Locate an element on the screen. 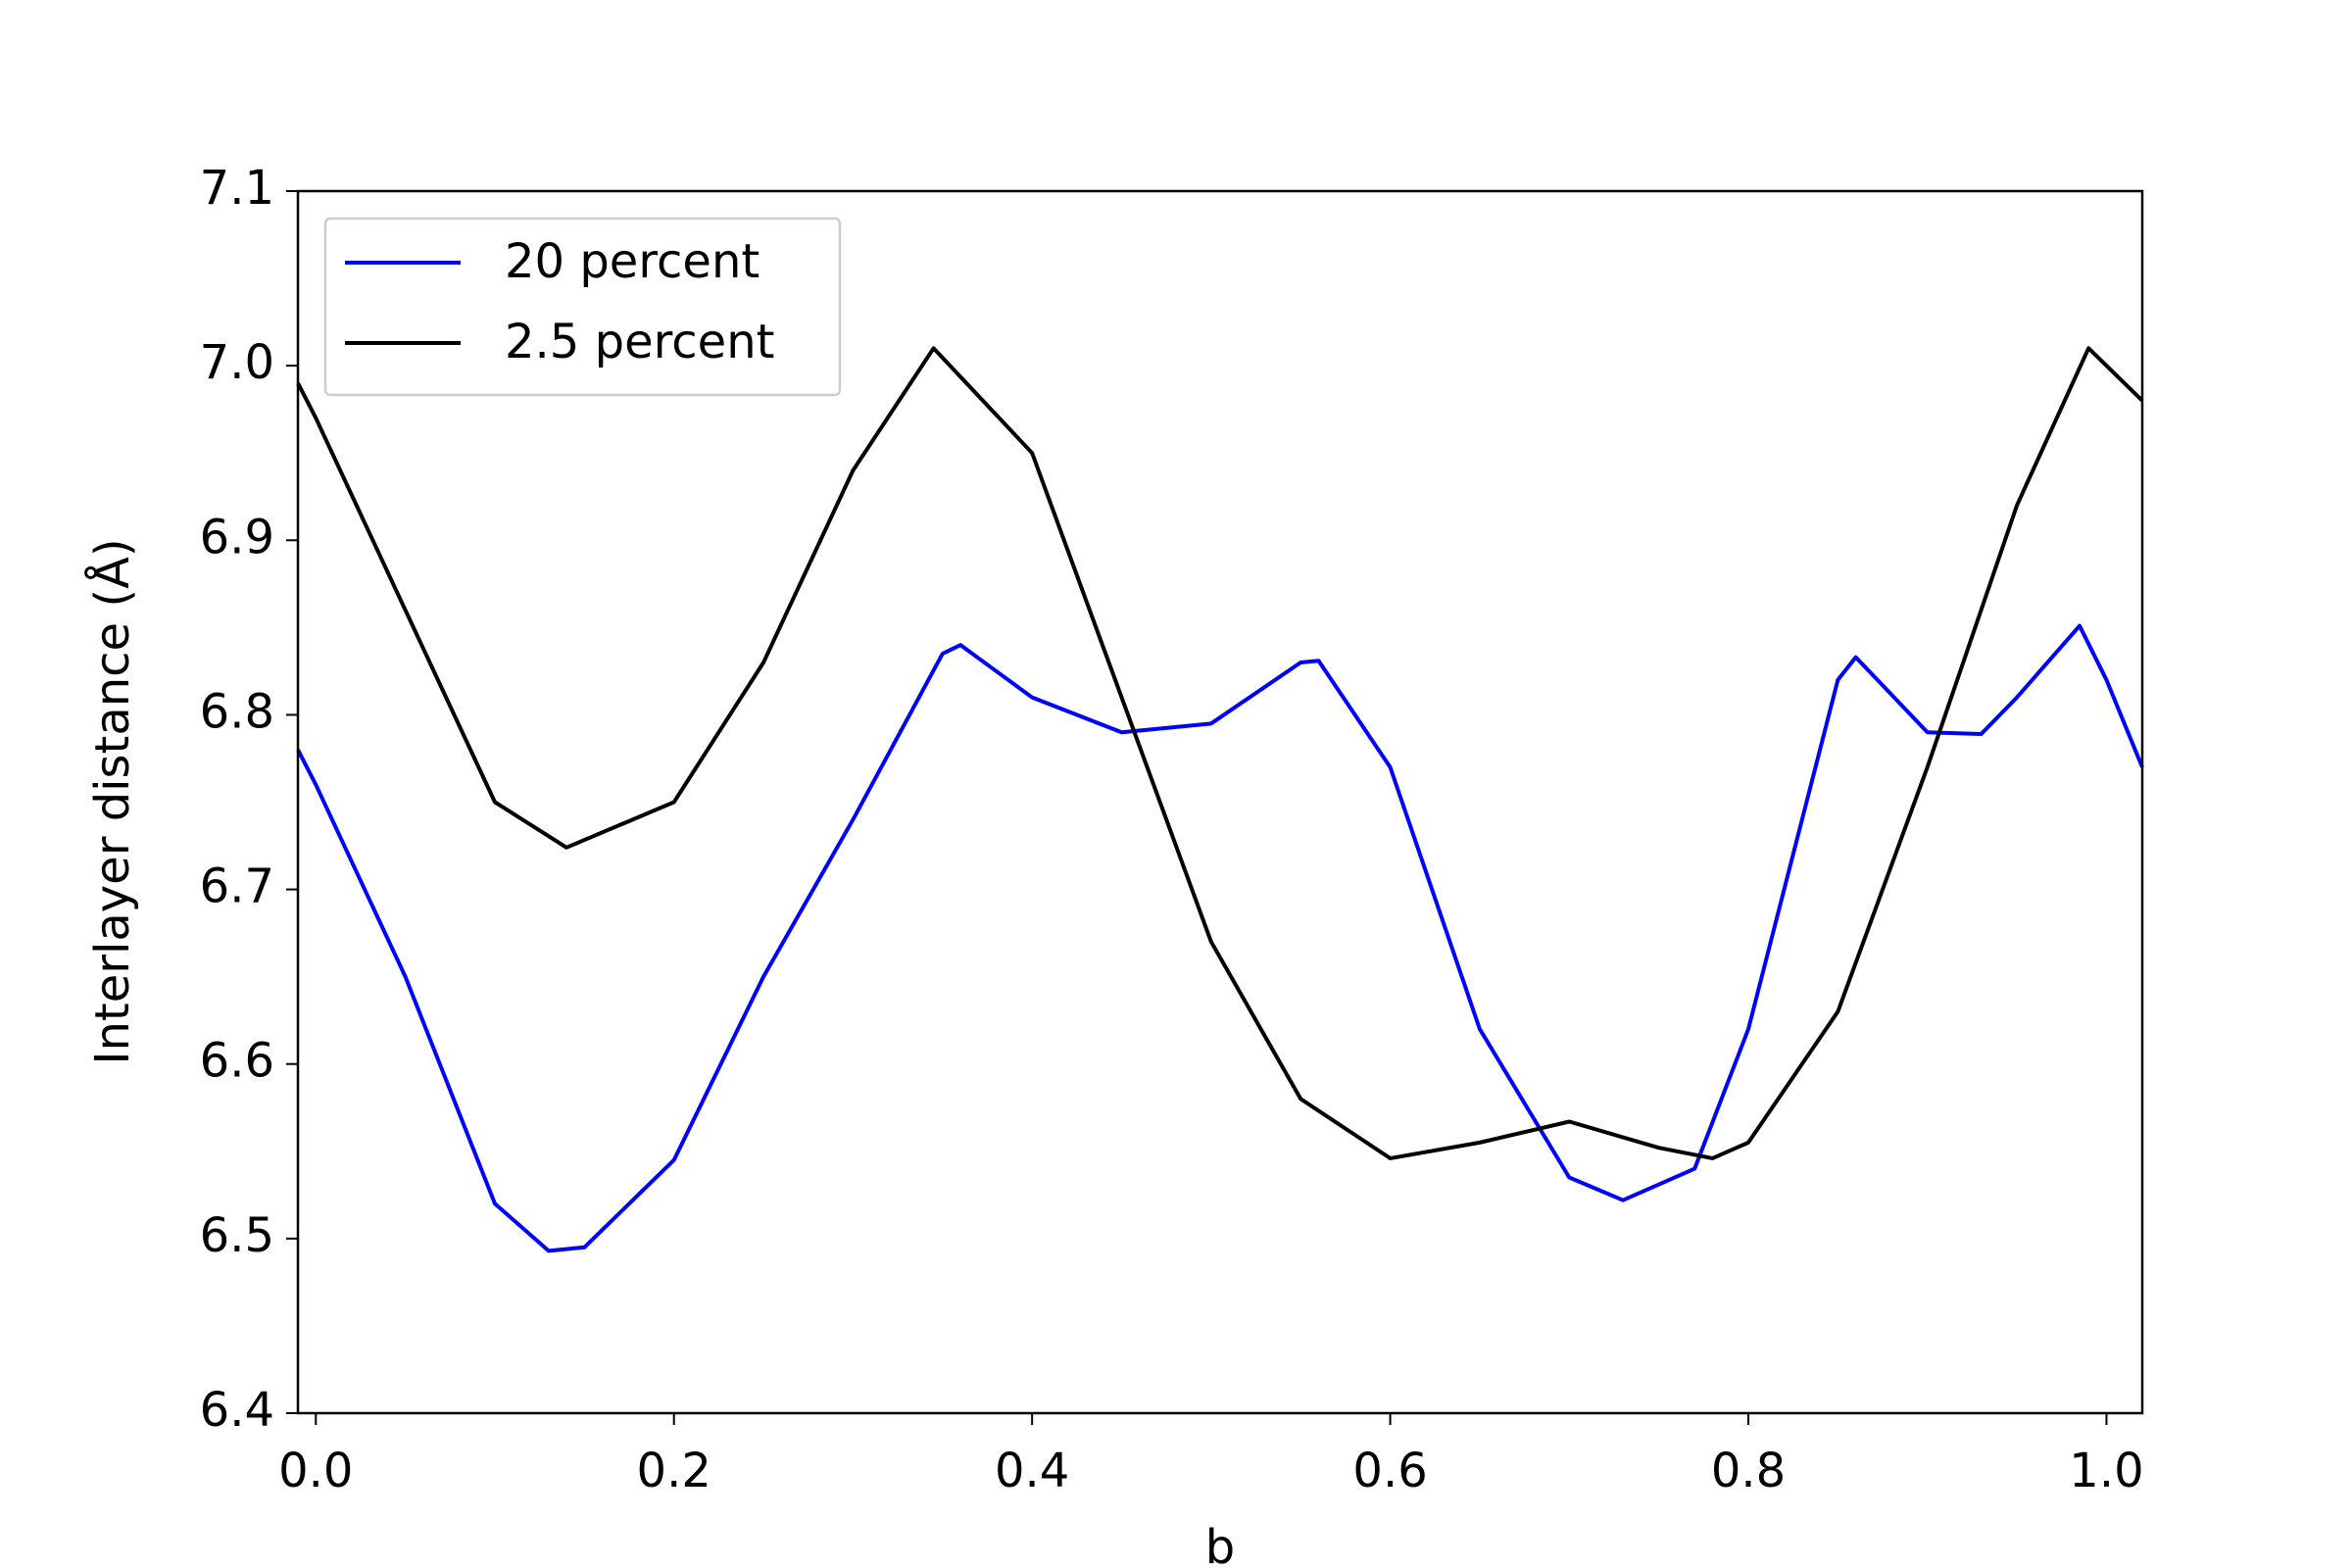 The height and width of the screenshot is (1568, 2352). y-tick-label: 6.5 is located at coordinates (237, 1235).